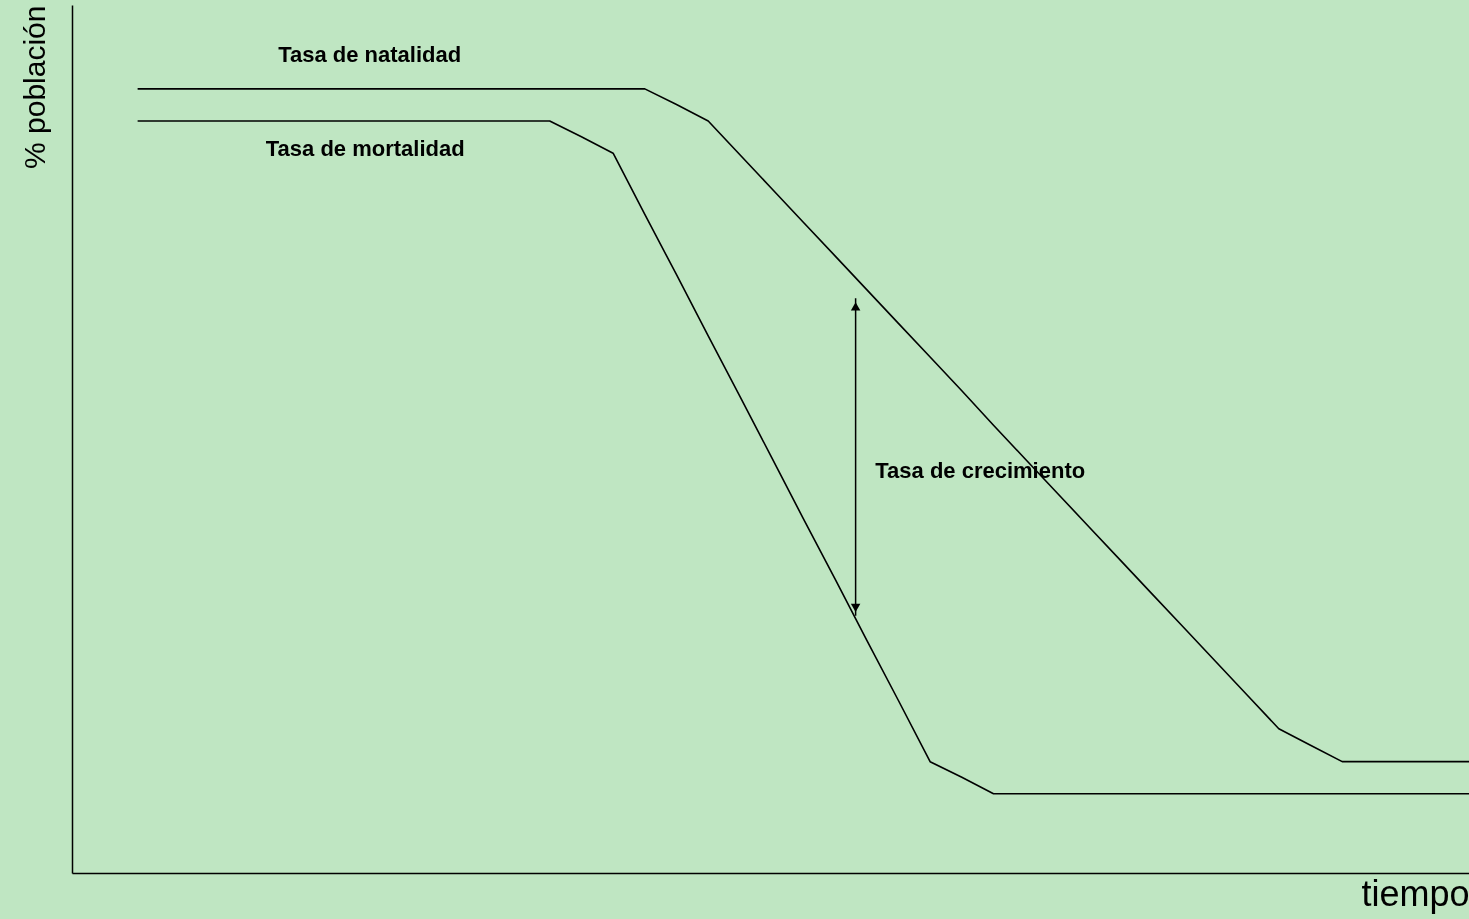 This screenshot has width=1469, height=919. Describe the element at coordinates (1415, 893) in the screenshot. I see `x-axis-title: tiempo` at that location.